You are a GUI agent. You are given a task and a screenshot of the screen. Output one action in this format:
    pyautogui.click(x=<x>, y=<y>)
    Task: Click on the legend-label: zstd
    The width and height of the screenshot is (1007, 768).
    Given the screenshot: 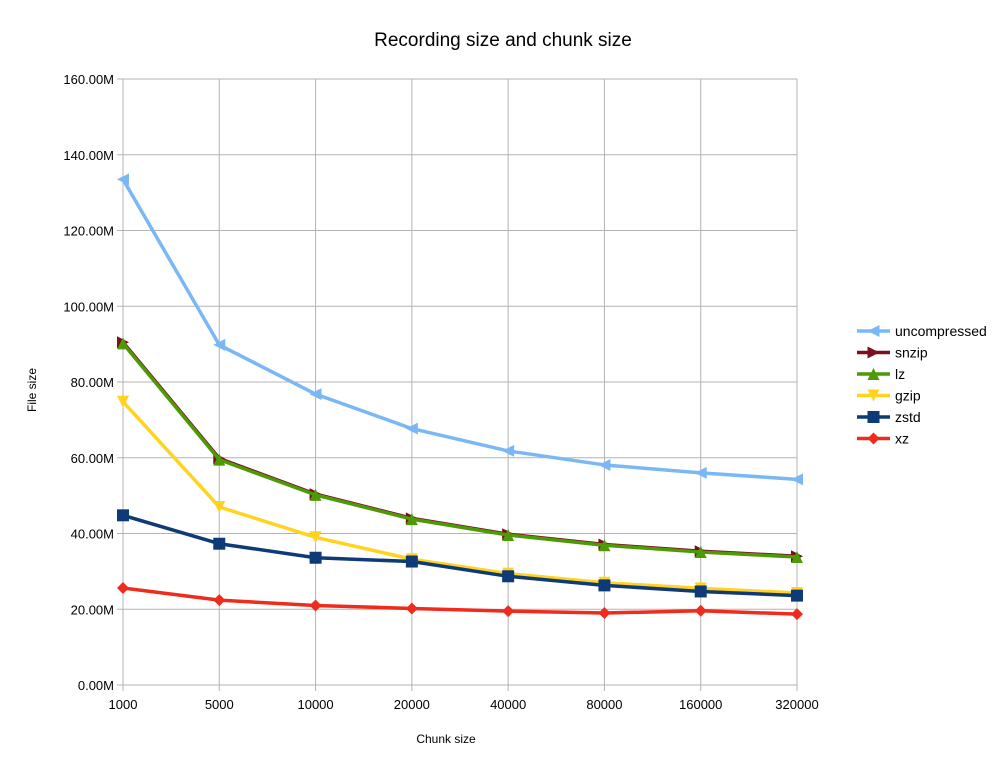 What is the action you would take?
    pyautogui.click(x=908, y=417)
    